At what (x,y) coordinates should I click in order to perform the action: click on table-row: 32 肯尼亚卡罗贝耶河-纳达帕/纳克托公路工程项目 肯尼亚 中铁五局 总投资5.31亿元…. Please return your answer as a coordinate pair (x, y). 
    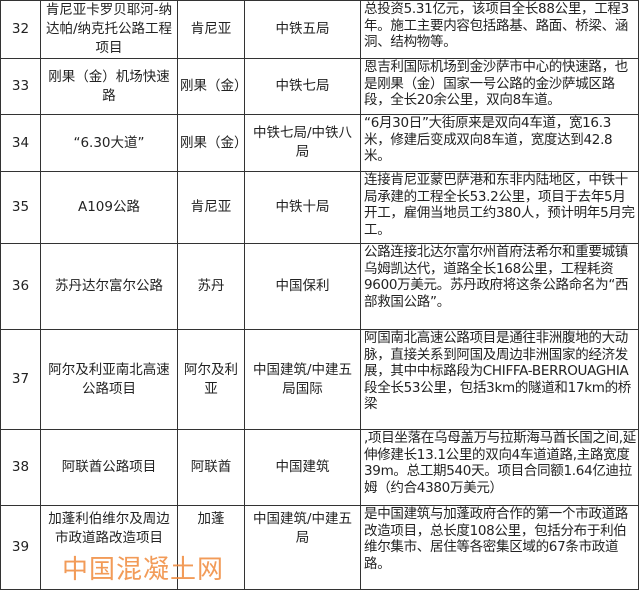
    Looking at the image, I should click on (319, 29).